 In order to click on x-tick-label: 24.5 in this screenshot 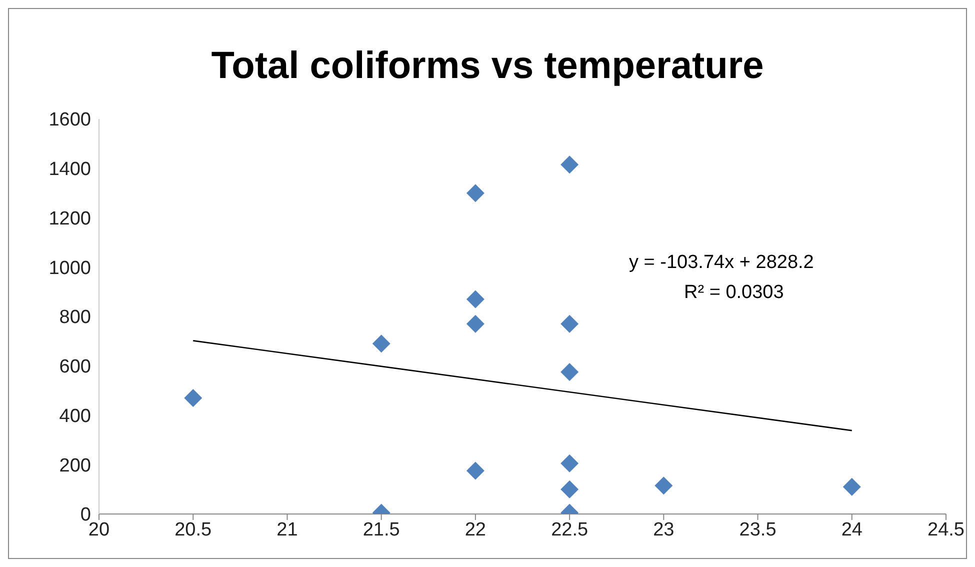, I will do `click(946, 529)`.